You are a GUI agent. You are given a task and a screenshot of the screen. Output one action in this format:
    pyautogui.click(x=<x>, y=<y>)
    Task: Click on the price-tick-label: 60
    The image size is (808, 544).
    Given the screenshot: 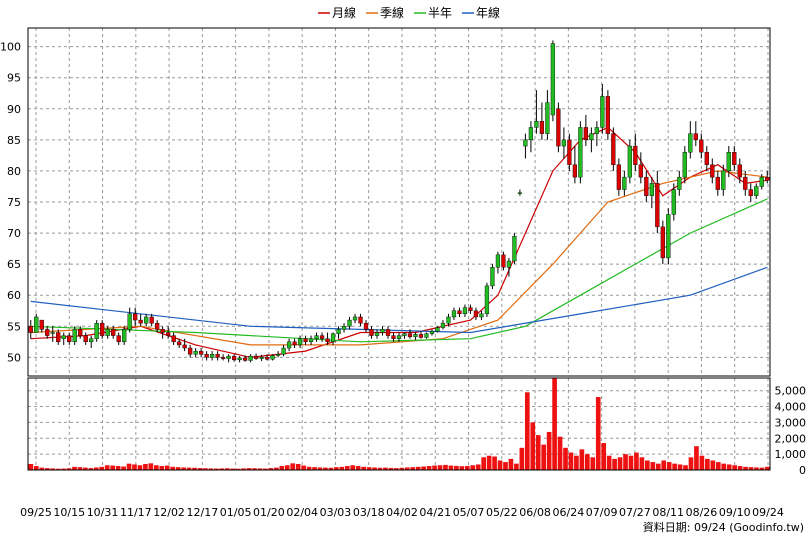 What is the action you would take?
    pyautogui.click(x=14, y=295)
    